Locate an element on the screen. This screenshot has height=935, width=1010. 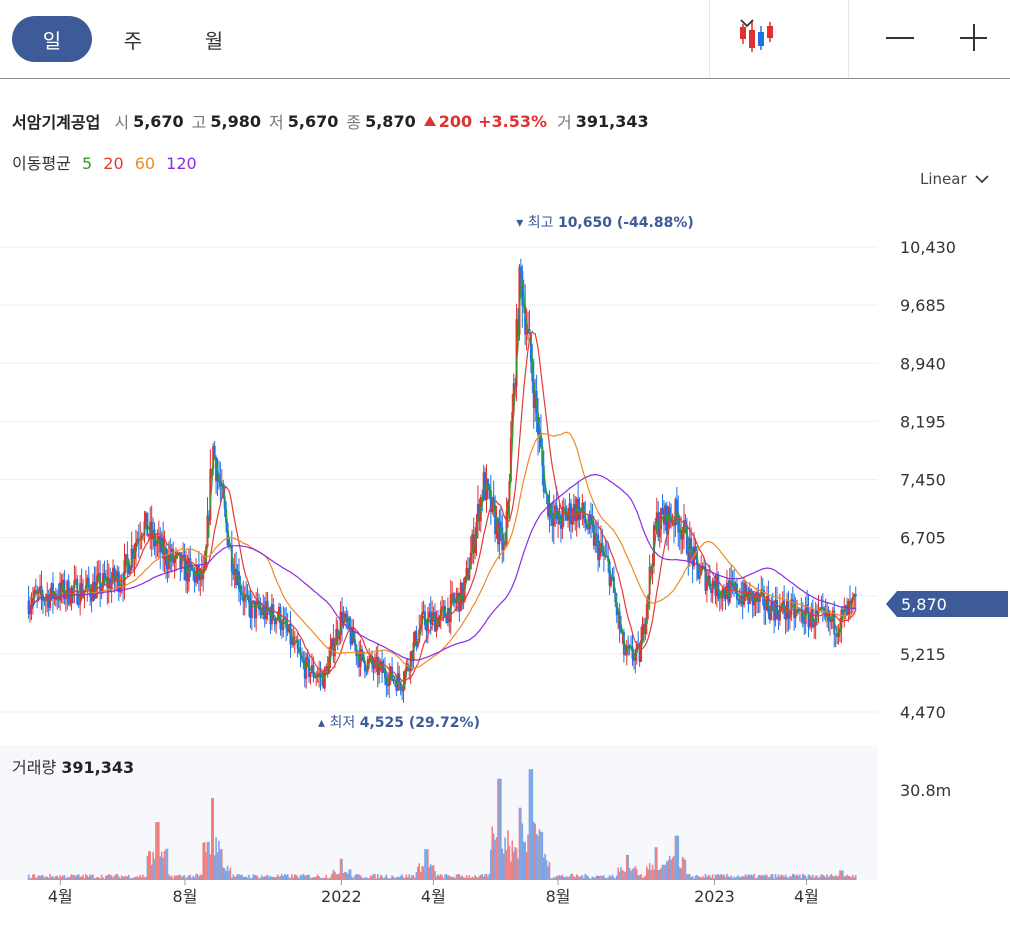
period-day-button: 일 is located at coordinates (52, 39).